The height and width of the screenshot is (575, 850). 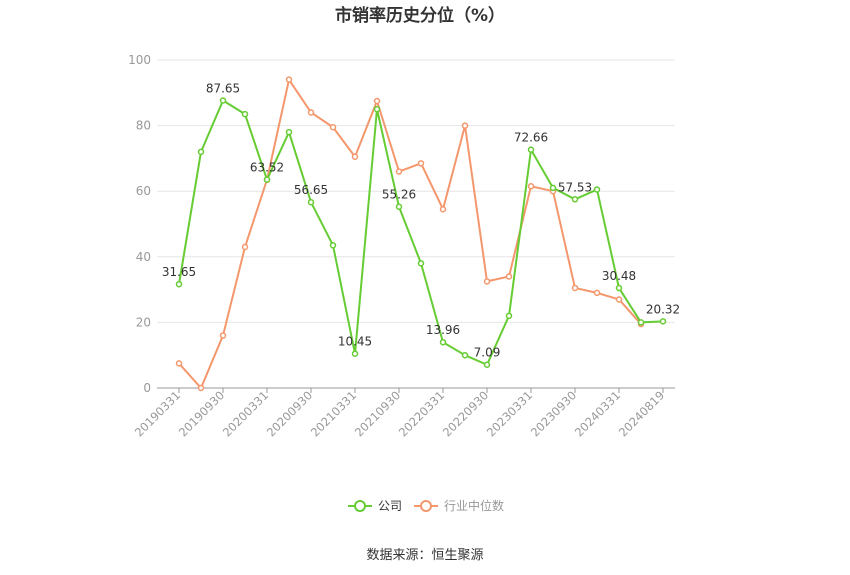 I want to click on y-axis: 0 20 40 60 80 100, so click(x=139, y=224).